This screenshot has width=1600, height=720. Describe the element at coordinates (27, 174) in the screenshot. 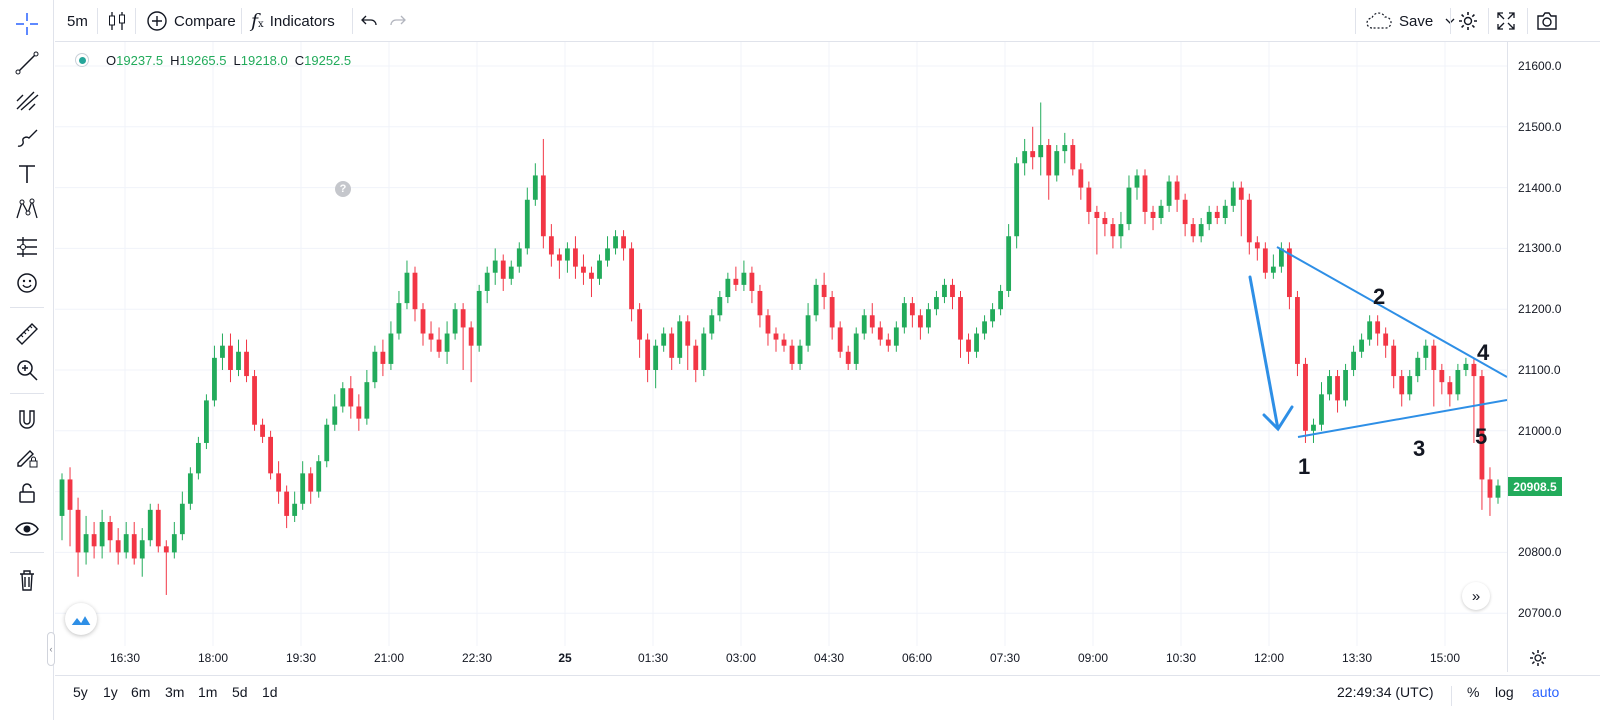

I see `text-icon` at that location.